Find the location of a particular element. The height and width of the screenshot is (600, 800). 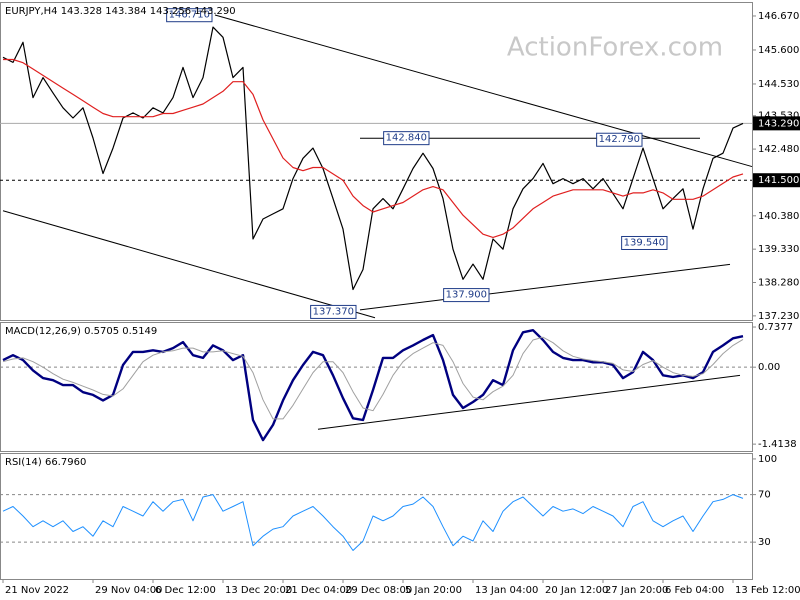

y-tick-label: 30 is located at coordinates (764, 542).